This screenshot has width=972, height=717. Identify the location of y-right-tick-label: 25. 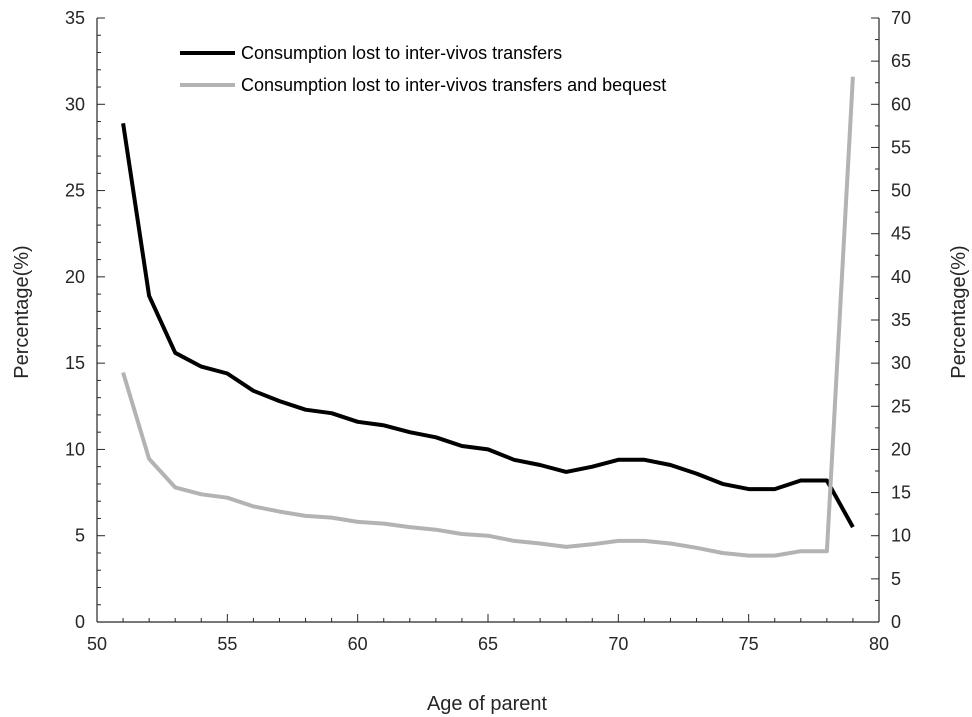
(901, 406).